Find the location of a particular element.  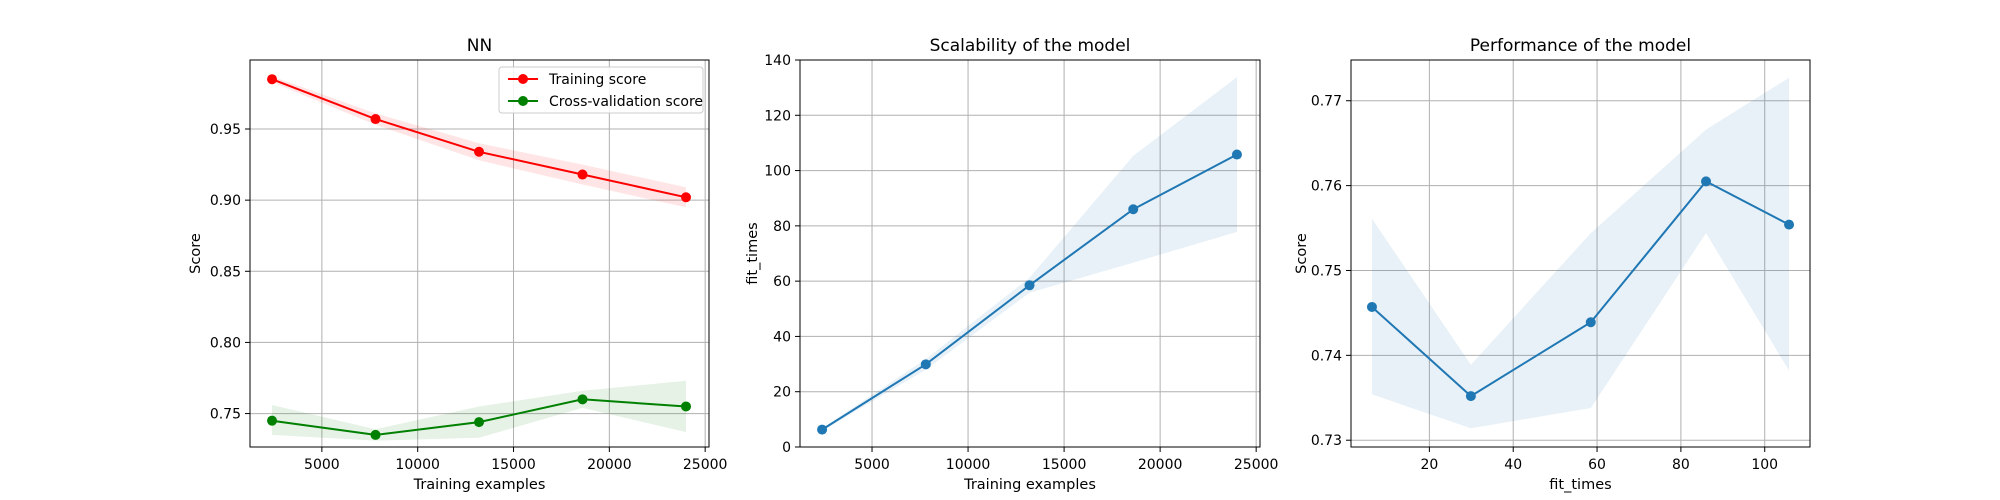

y-tick-label: 0.95 is located at coordinates (225, 130).